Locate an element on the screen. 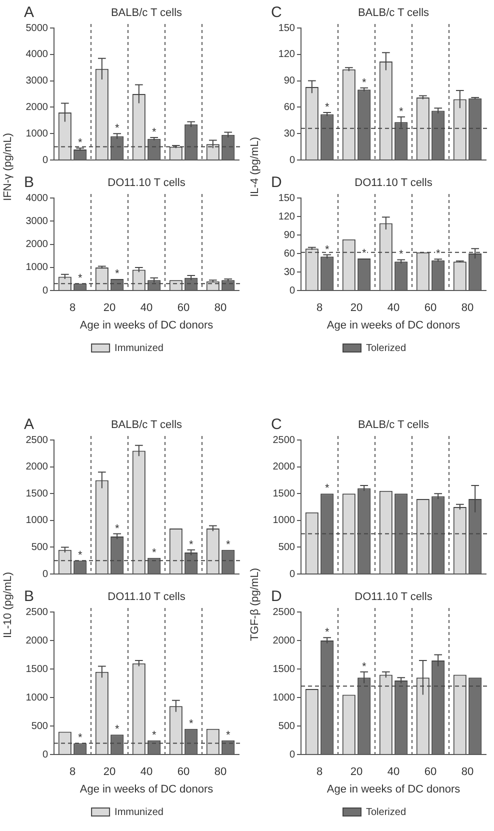 Image resolution: width=494 pixels, height=831 pixels. legend-label: Immunized is located at coordinates (139, 812).